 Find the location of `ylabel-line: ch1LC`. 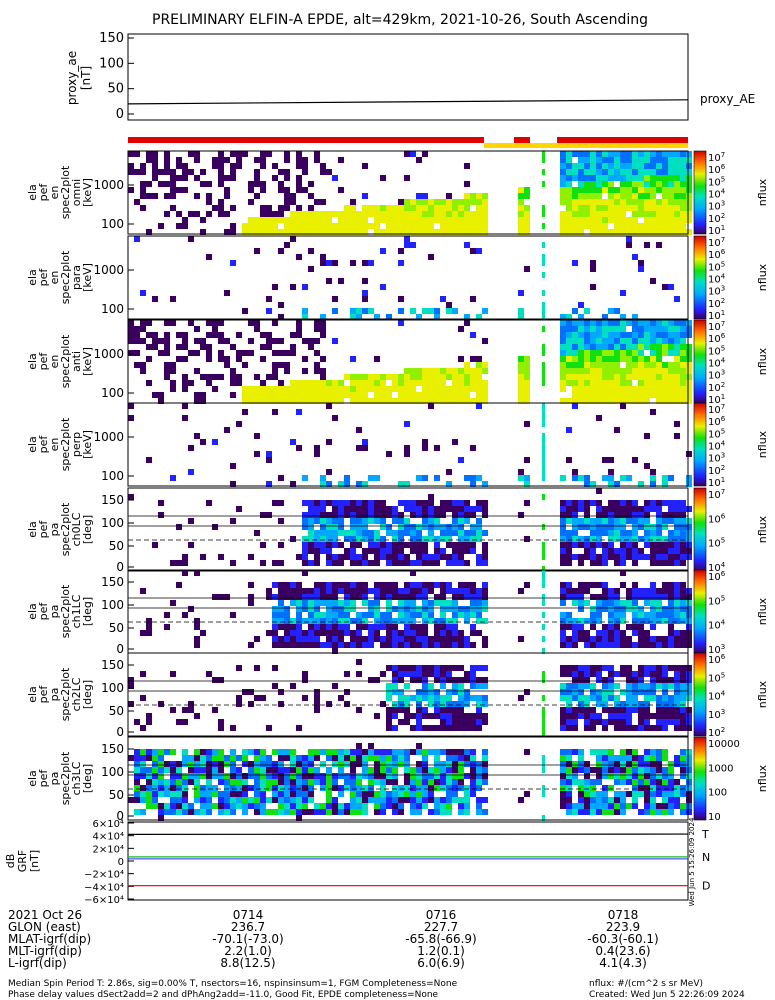

ylabel-line: ch1LC is located at coordinates (76, 611).